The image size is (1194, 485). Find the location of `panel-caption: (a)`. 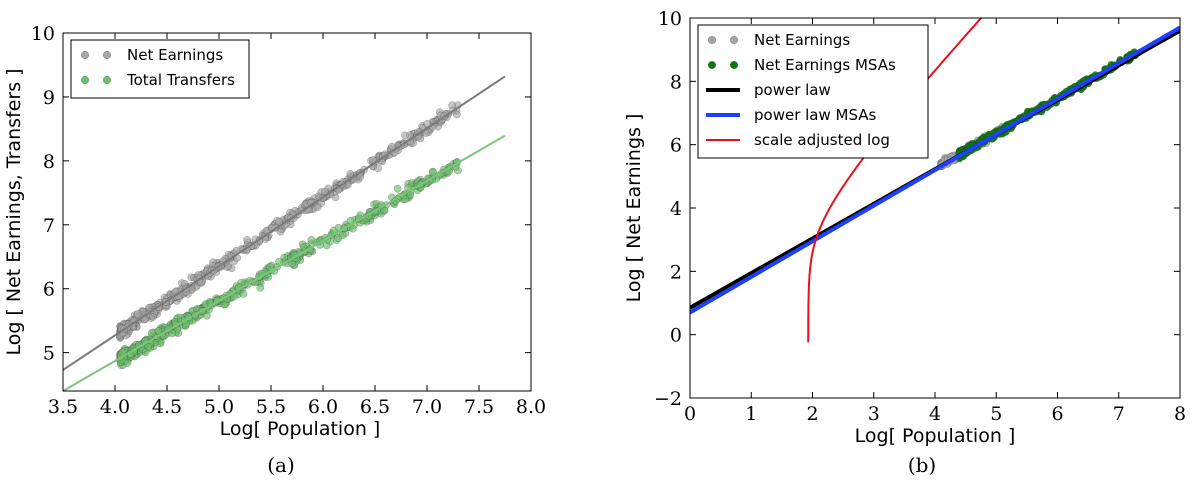

panel-caption: (a) is located at coordinates (281, 465).